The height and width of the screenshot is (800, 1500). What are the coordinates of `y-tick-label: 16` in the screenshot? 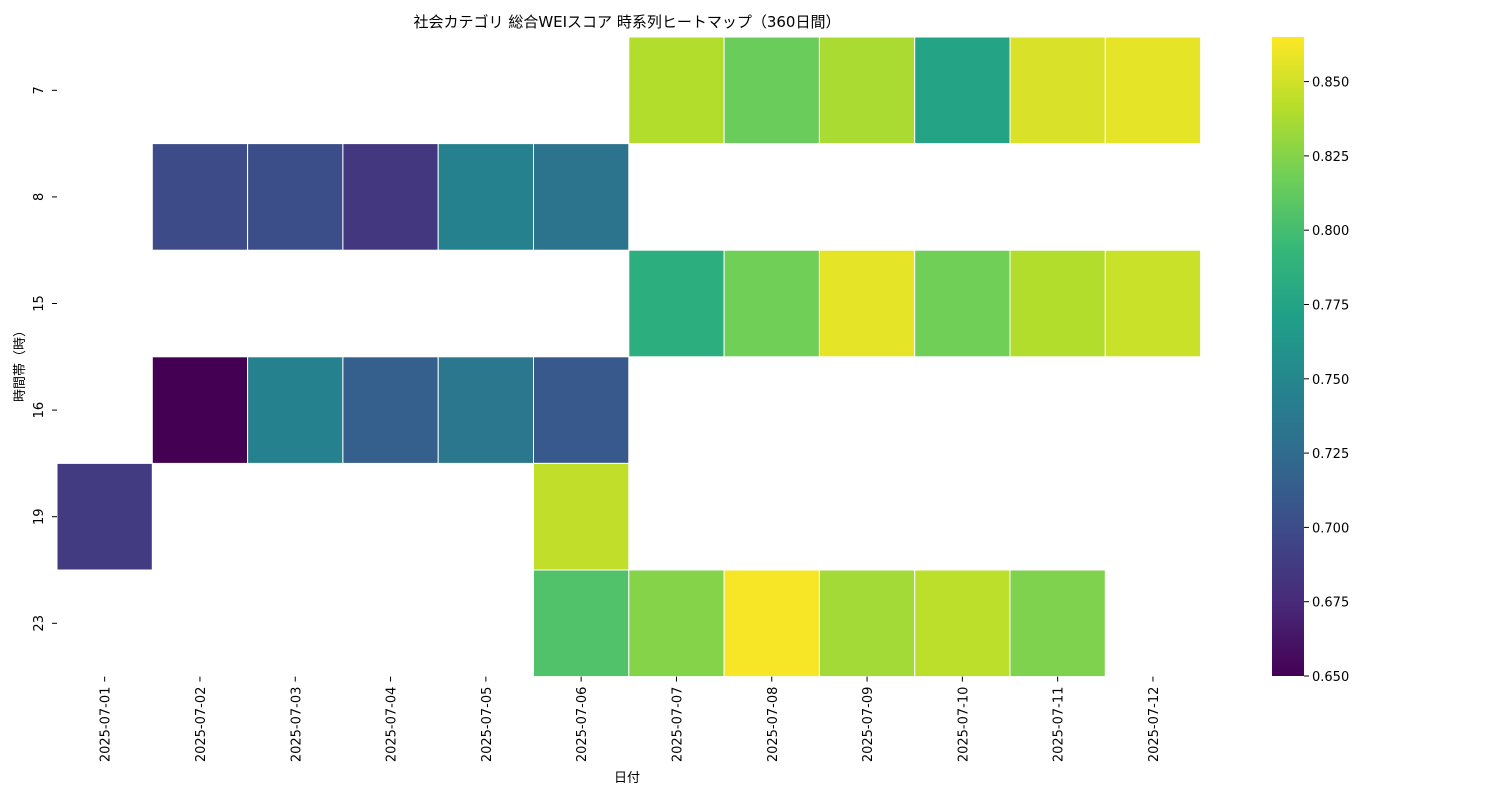 It's located at (39, 410).